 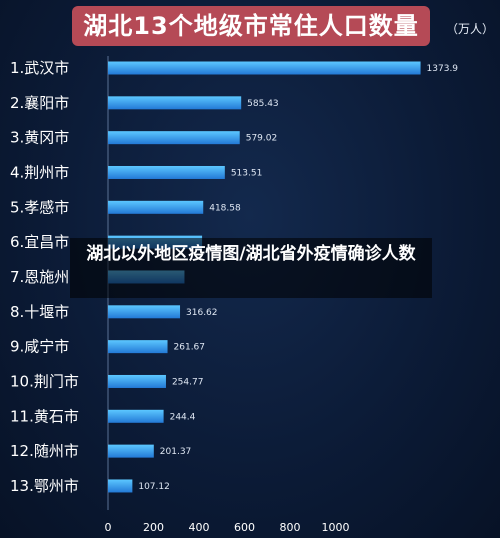 What do you see at coordinates (262, 139) in the screenshot?
I see `value-label: 579.02` at bounding box center [262, 139].